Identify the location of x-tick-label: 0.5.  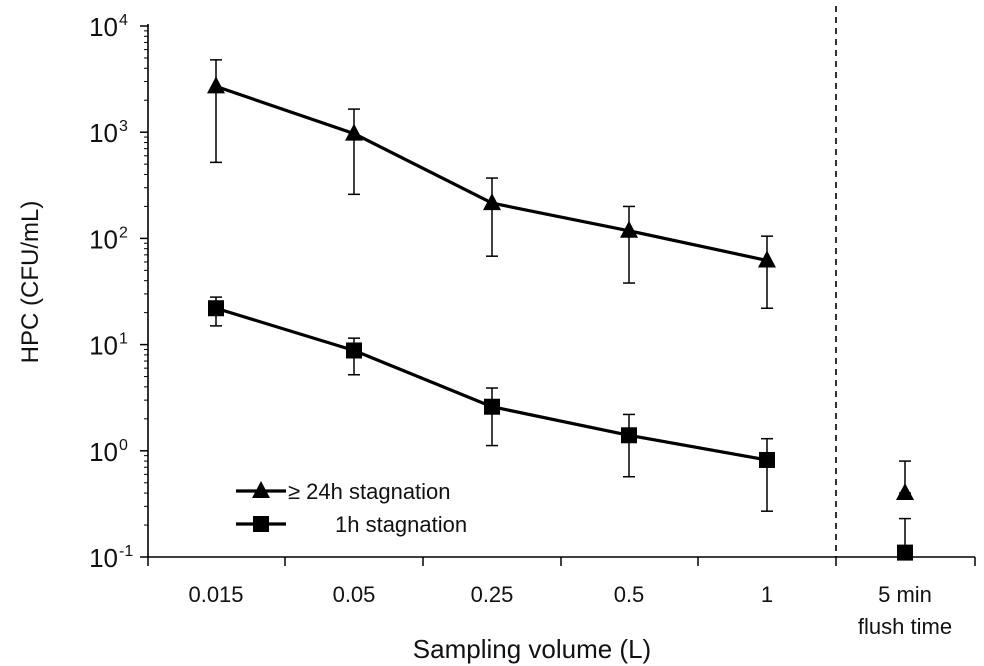
(629, 594).